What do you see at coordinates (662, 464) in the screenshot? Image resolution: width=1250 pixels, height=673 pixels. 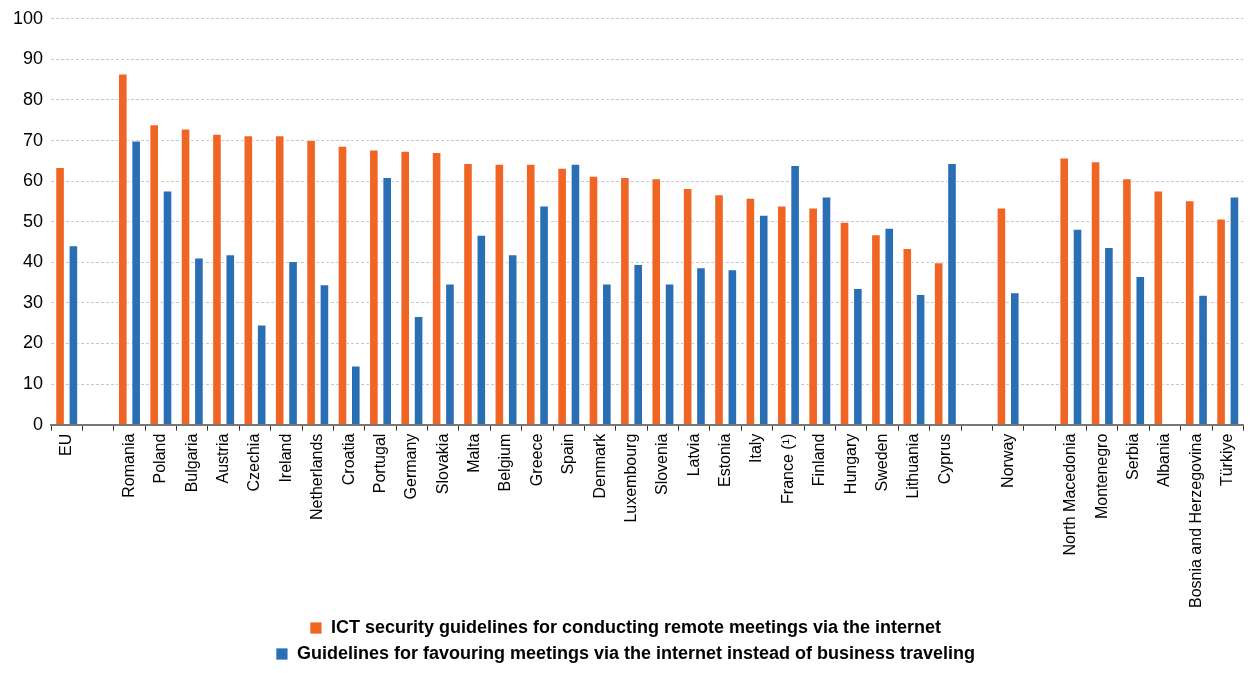 I see `x-tick-label: Slovenia` at bounding box center [662, 464].